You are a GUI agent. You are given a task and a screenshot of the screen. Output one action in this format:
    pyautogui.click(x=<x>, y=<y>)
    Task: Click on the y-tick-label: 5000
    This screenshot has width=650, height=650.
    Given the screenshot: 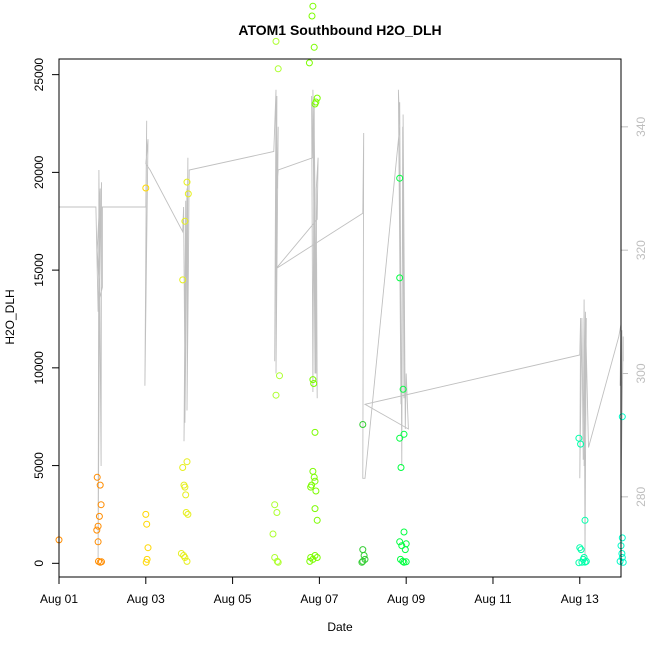 What is the action you would take?
    pyautogui.click(x=39, y=465)
    